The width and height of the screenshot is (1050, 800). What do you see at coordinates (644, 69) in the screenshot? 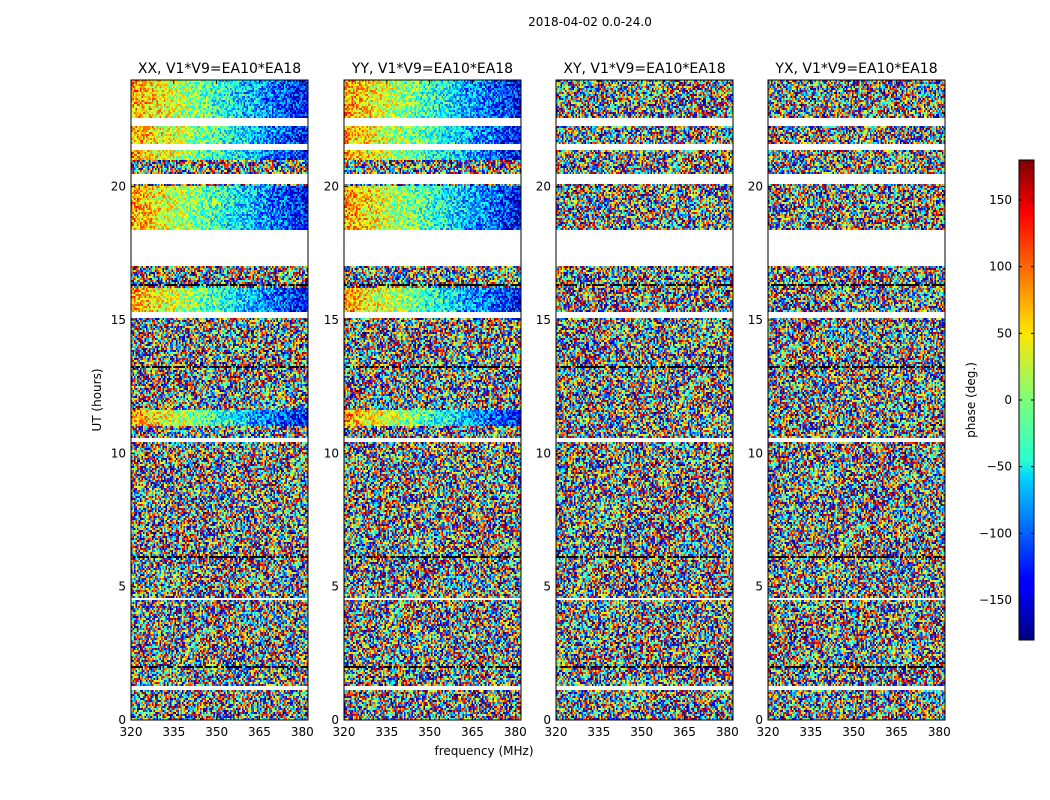
I see `panel-title: XY, V1*V9=EA10*EA18` at bounding box center [644, 69].